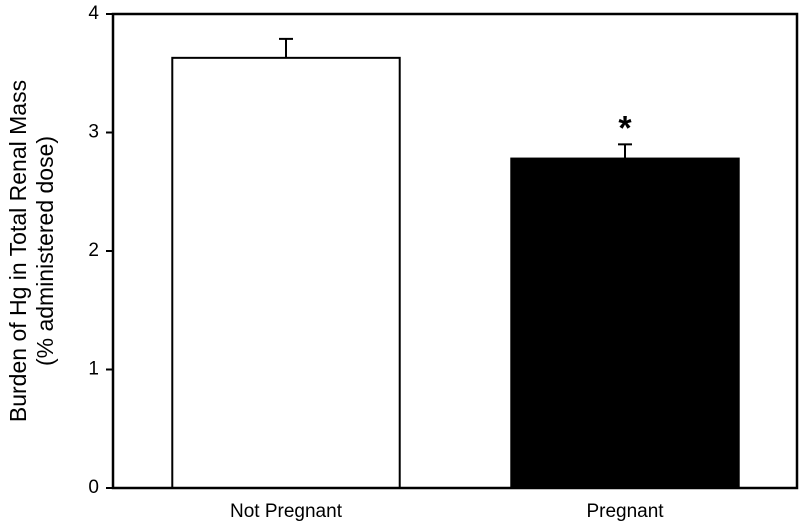 The width and height of the screenshot is (800, 529). I want to click on significance-label: *, so click(625, 128).